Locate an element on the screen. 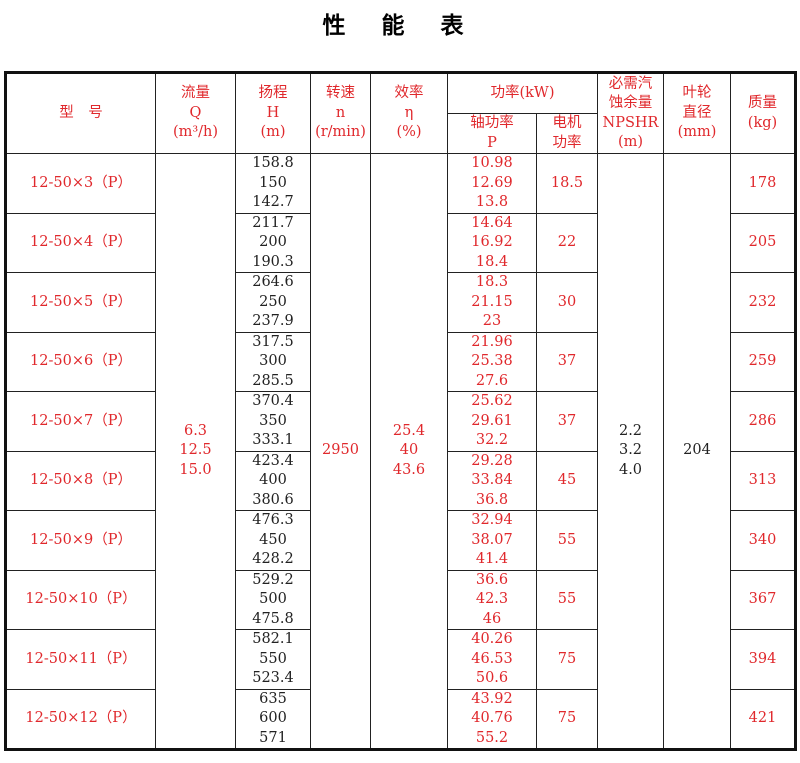 Image resolution: width=800 pixels, height=763 pixels. head-cell: 476.3 450 428.2 is located at coordinates (273, 540).